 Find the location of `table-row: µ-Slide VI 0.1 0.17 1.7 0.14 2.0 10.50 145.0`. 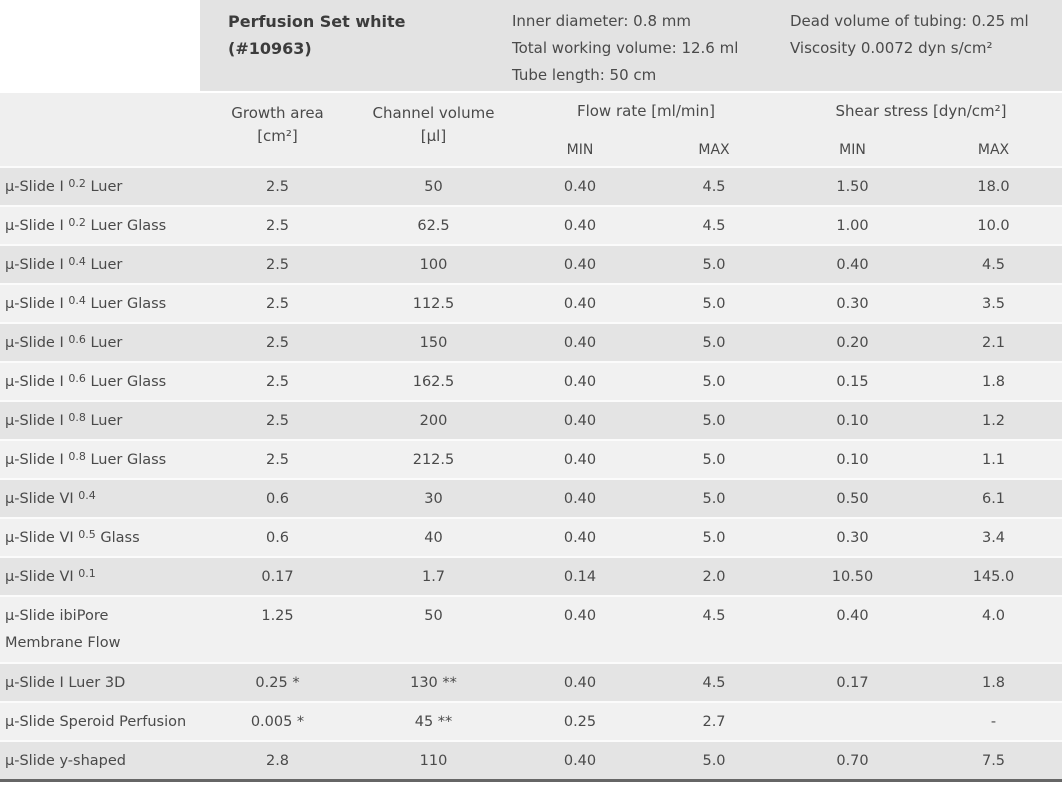

table-row: µ-Slide VI 0.1 0.17 1.7 0.14 2.0 10.50 145.0 is located at coordinates (531, 575).